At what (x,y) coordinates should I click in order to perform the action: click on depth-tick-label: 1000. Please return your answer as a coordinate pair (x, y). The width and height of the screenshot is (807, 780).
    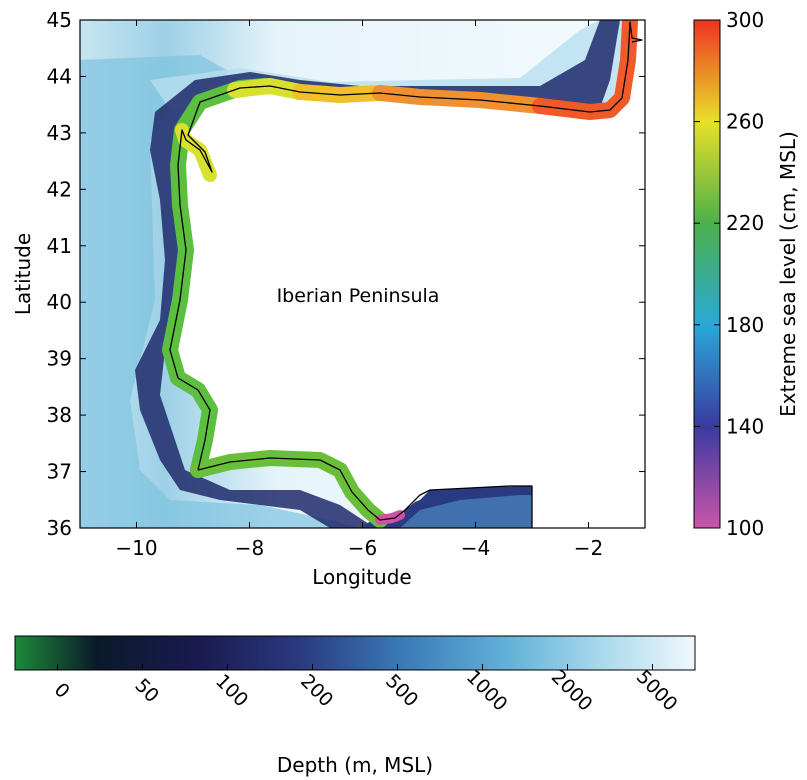
    Looking at the image, I should click on (487, 691).